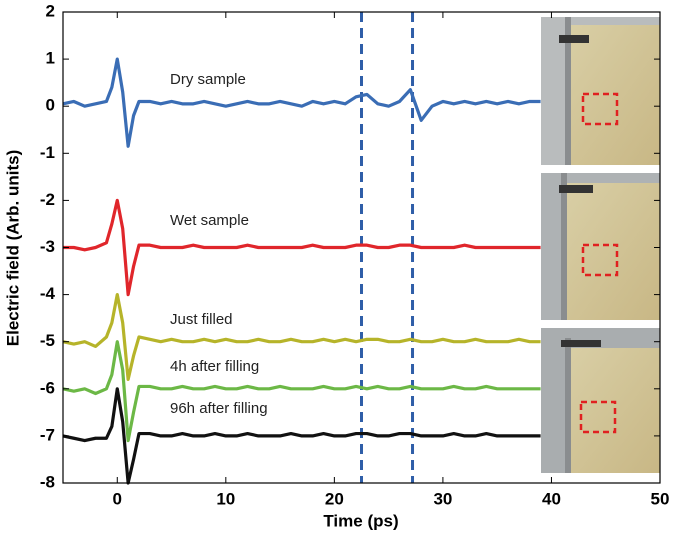 The image size is (675, 540). I want to click on photo-panels, so click(600, 245).